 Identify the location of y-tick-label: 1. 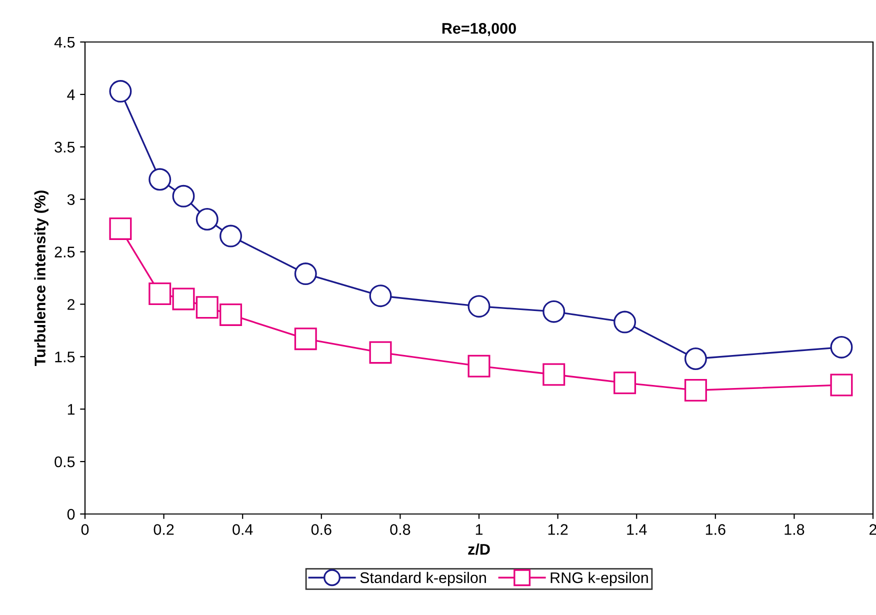
(71, 409).